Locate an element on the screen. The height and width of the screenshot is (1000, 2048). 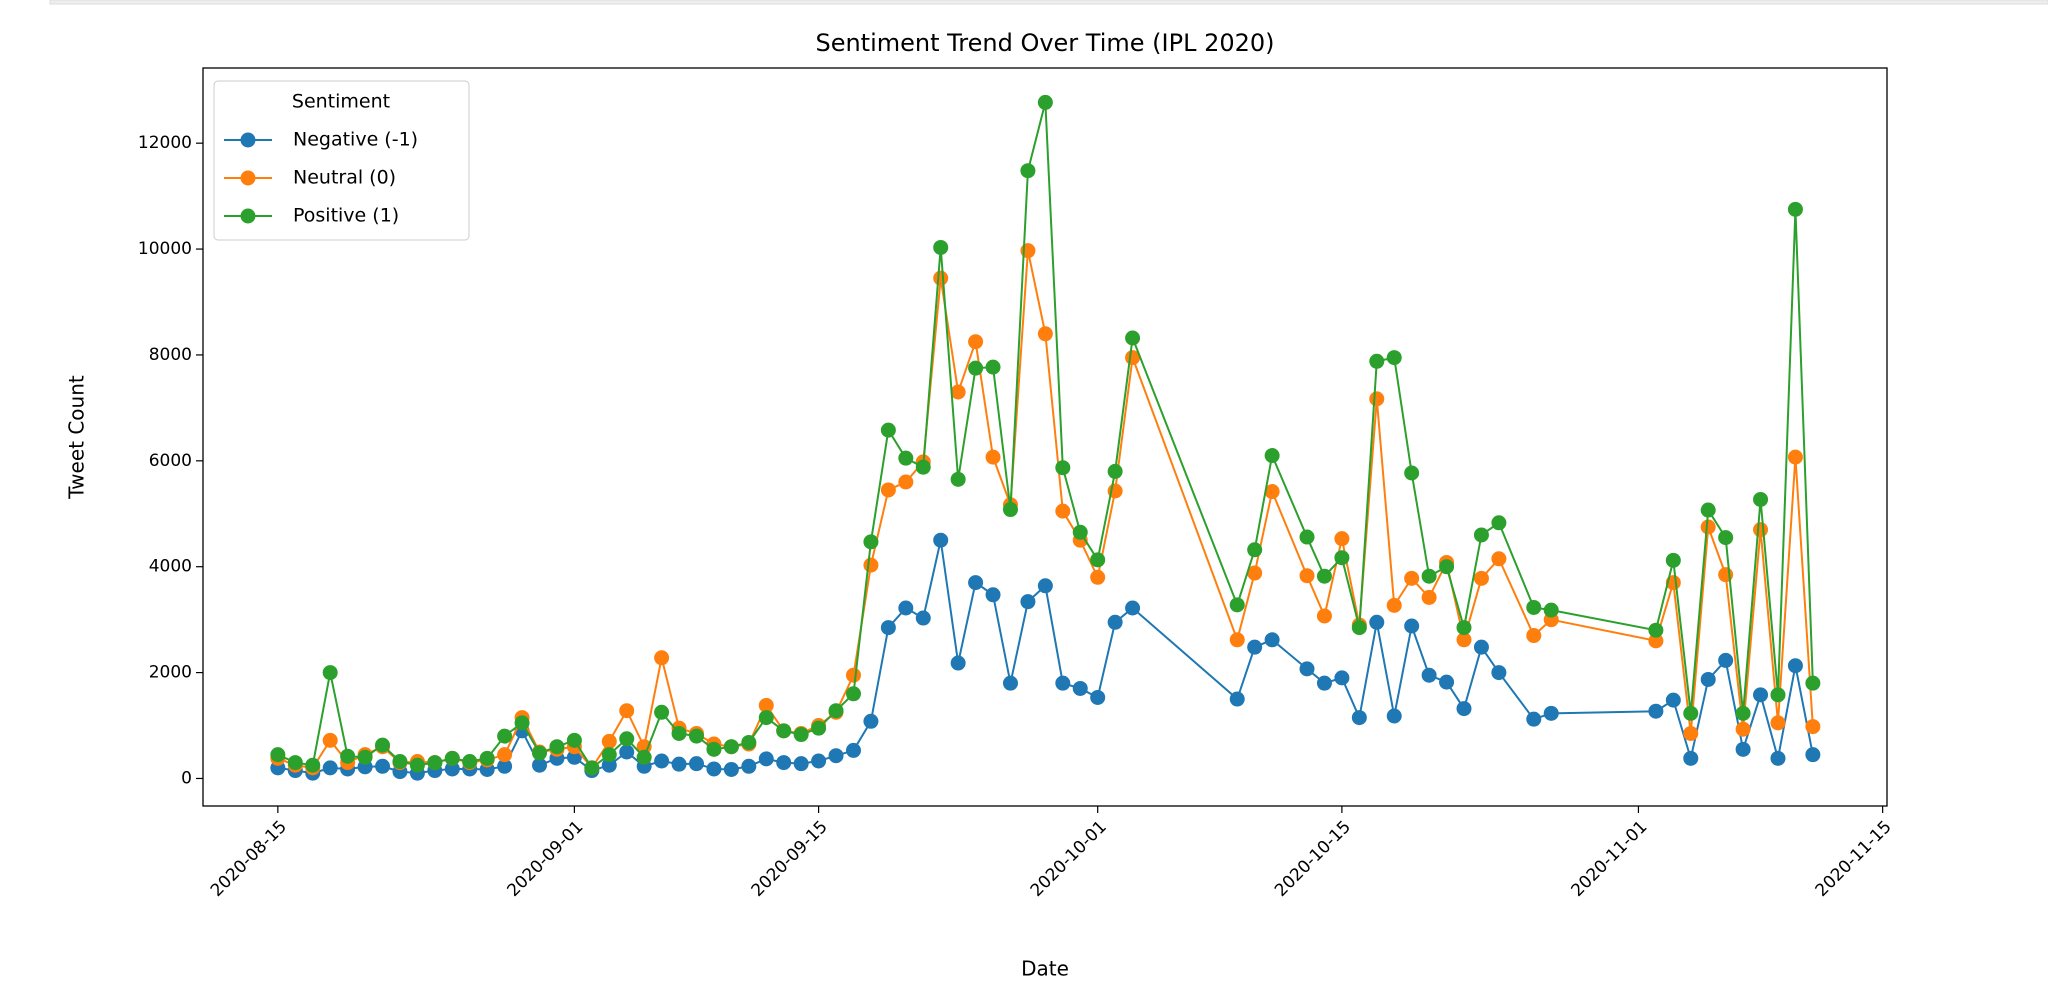
y-tick-label: 8000 is located at coordinates (170, 355).